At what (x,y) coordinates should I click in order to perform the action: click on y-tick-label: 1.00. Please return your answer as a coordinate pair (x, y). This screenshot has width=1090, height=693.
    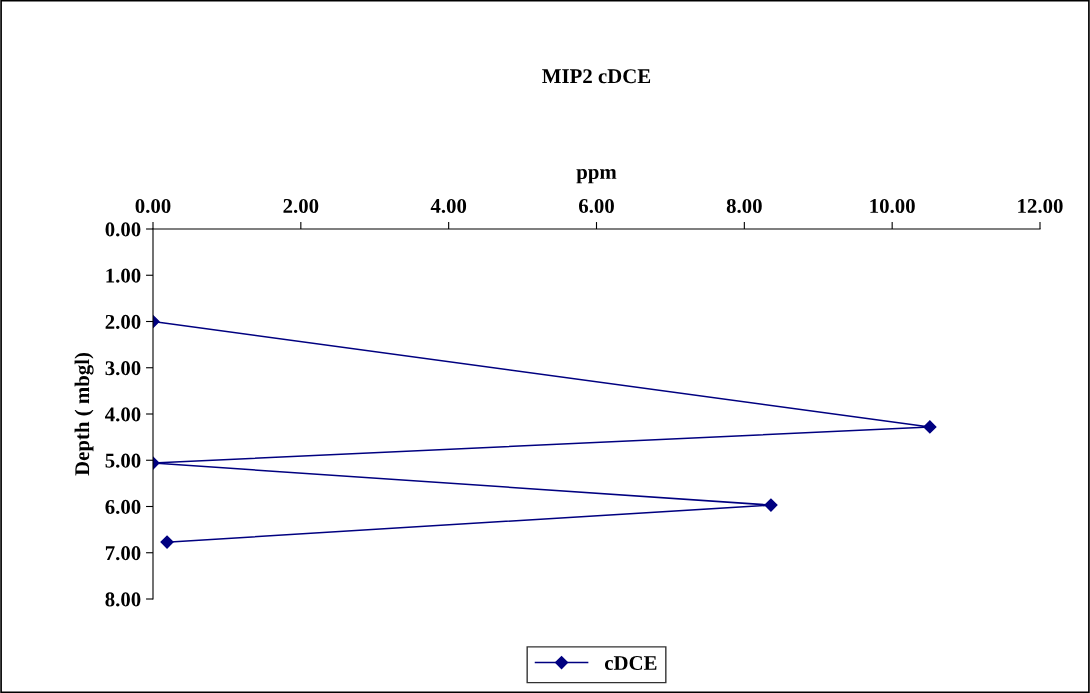
    Looking at the image, I should click on (123, 275).